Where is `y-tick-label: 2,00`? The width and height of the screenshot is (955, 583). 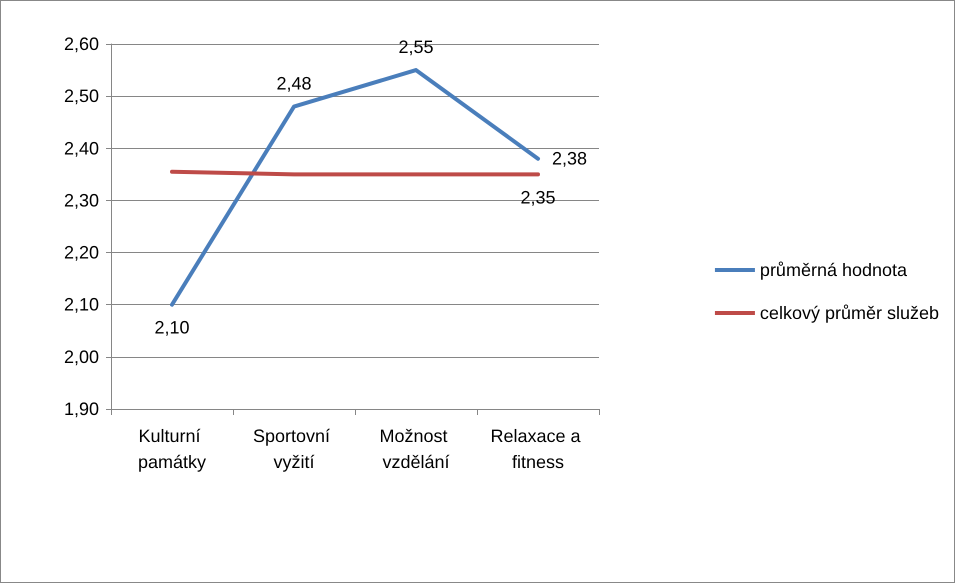
y-tick-label: 2,00 is located at coordinates (81, 356).